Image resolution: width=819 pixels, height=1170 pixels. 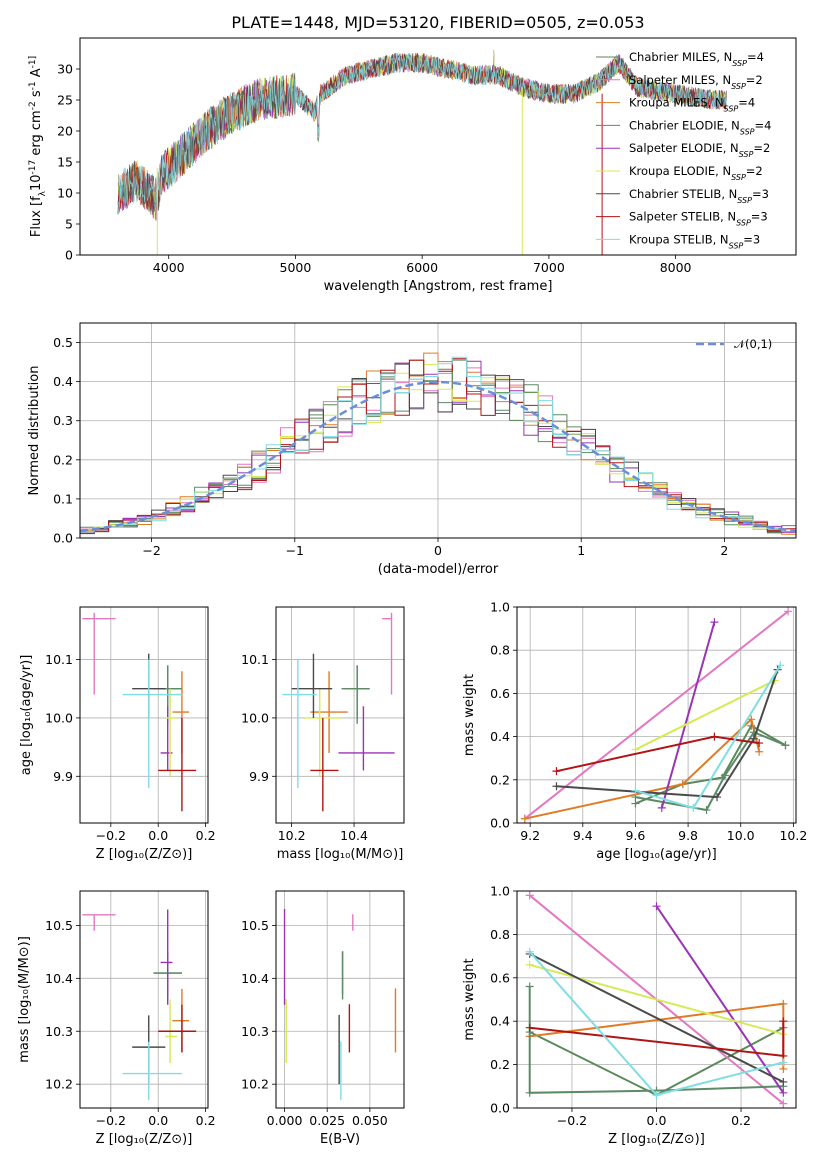 I want to click on y-tick-label: 10.2, so click(x=59, y=1084).